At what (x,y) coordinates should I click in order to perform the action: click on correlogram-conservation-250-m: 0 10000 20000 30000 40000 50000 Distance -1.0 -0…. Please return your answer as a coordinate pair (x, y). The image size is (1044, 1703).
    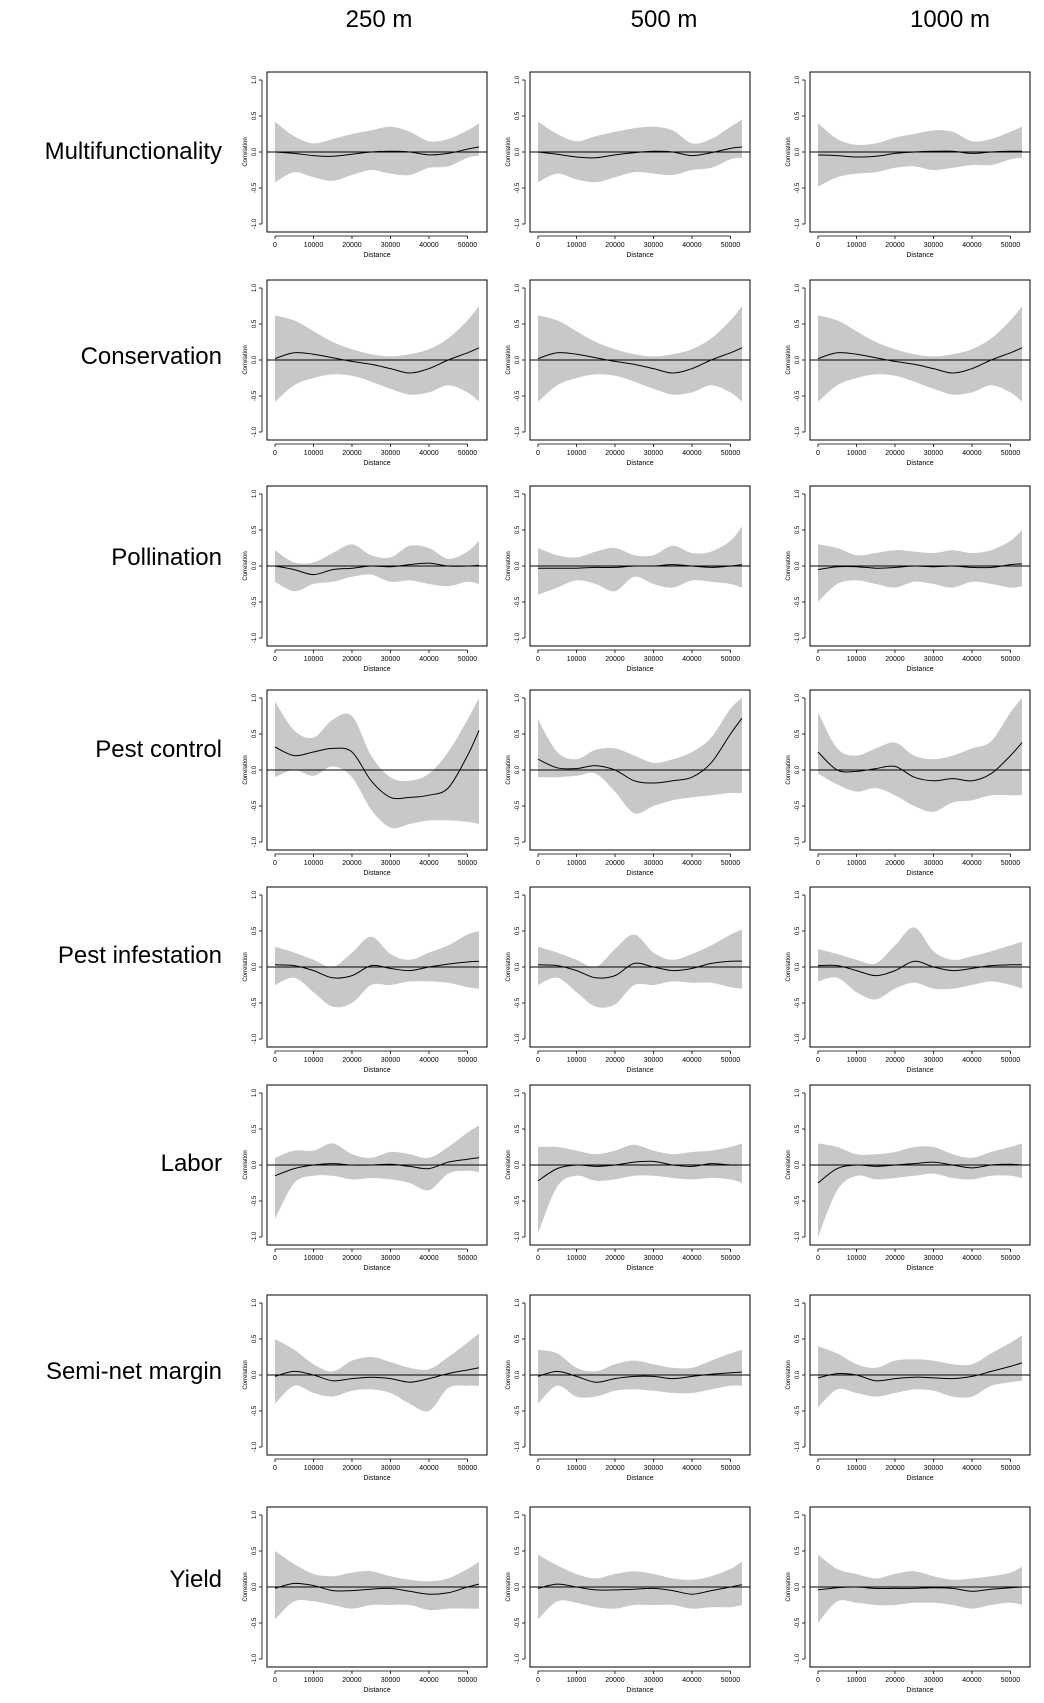
    Looking at the image, I should click on (365, 373).